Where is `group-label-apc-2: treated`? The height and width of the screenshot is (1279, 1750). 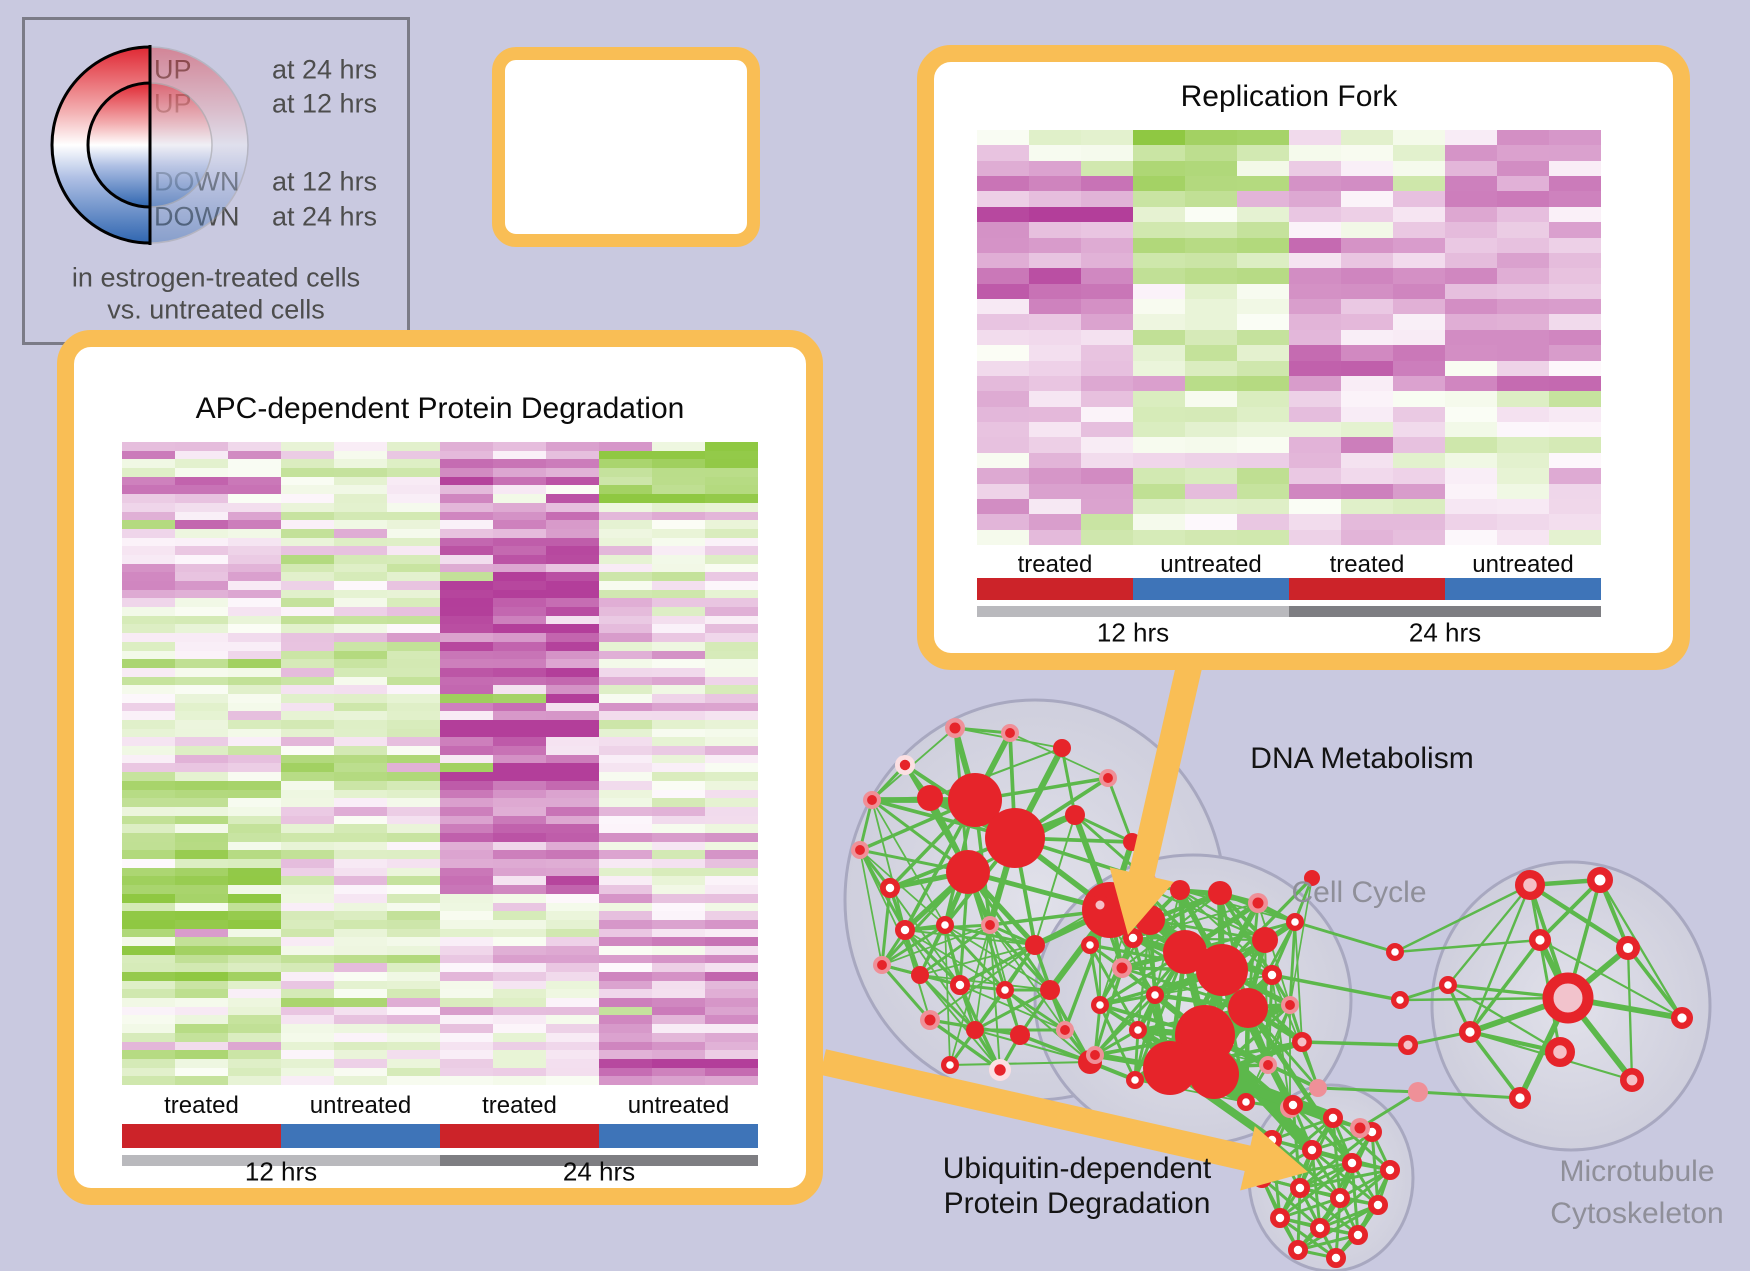 group-label-apc-2: treated is located at coordinates (519, 1105).